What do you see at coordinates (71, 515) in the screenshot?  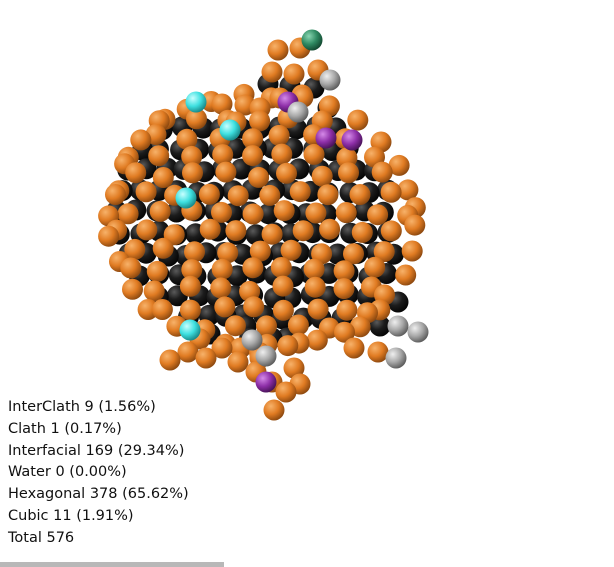 I see `legend-cubic: Cubic 11 (1.91%)` at bounding box center [71, 515].